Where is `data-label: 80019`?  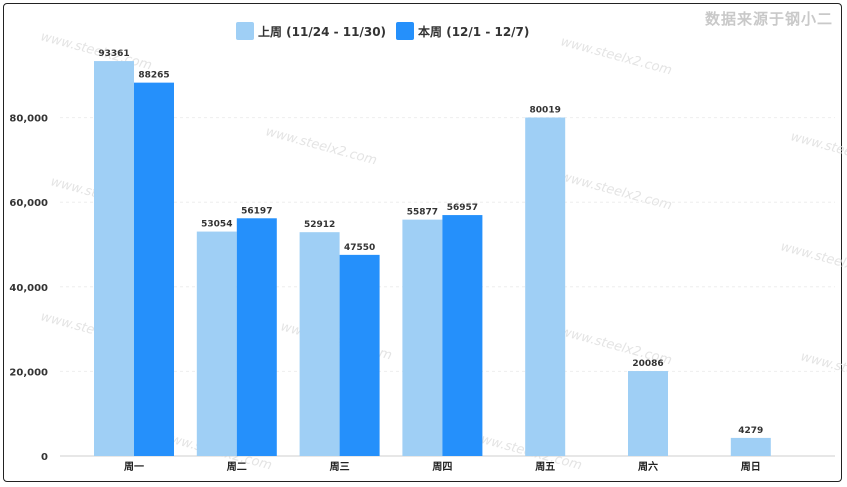
data-label: 80019 is located at coordinates (545, 111).